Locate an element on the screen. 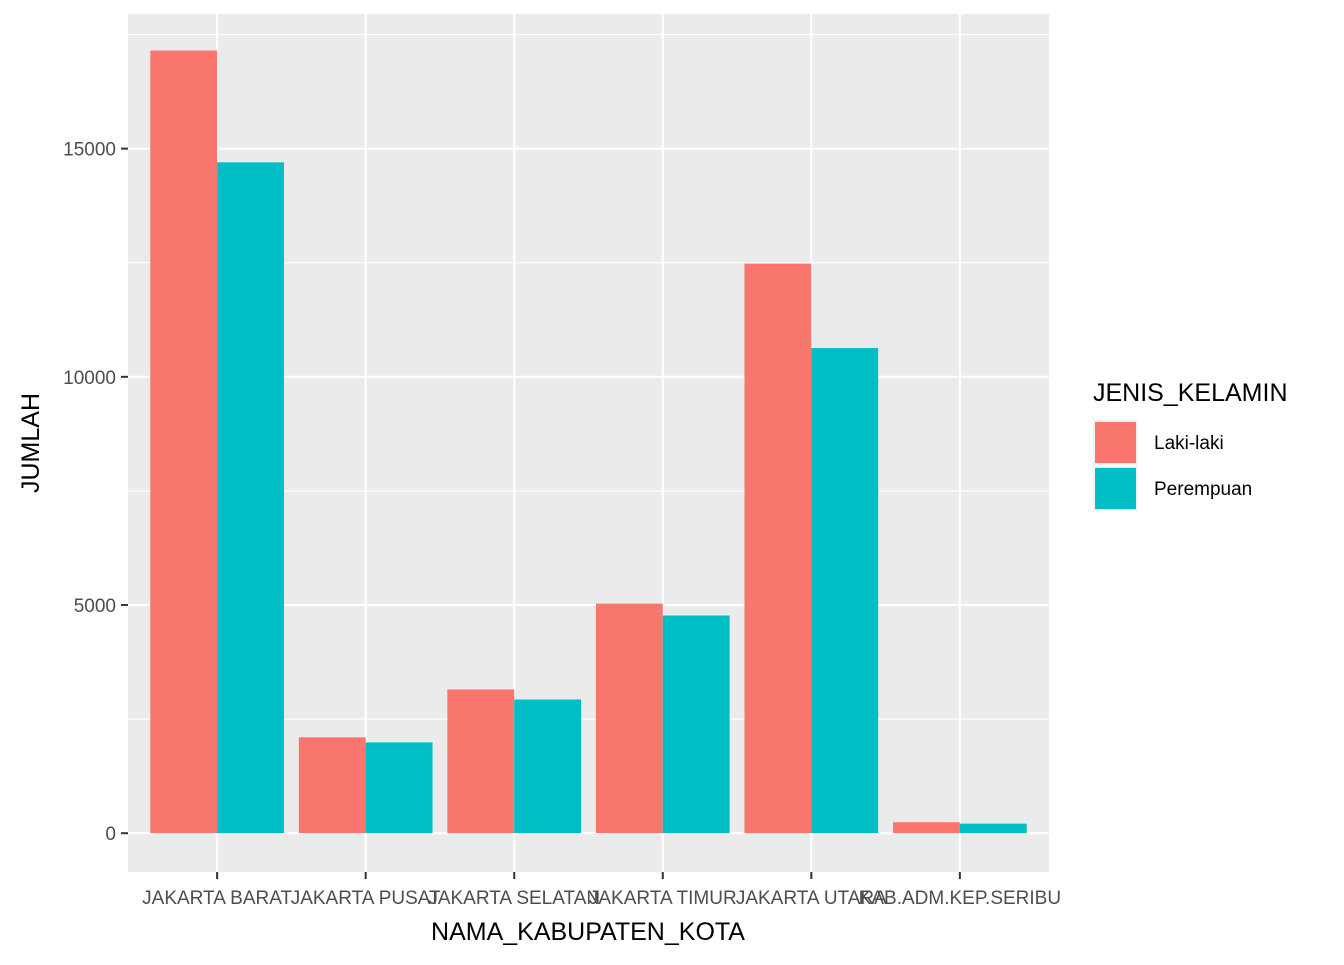 This screenshot has width=1344, height=965. legend-items: Laki-laki Perempuan is located at coordinates (1172, 465).